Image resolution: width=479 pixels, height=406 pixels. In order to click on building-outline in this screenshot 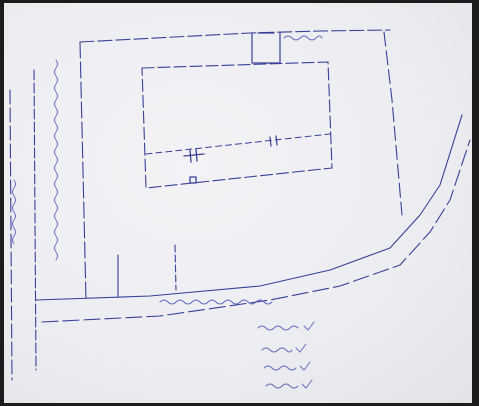, I will do `click(237, 125)`.